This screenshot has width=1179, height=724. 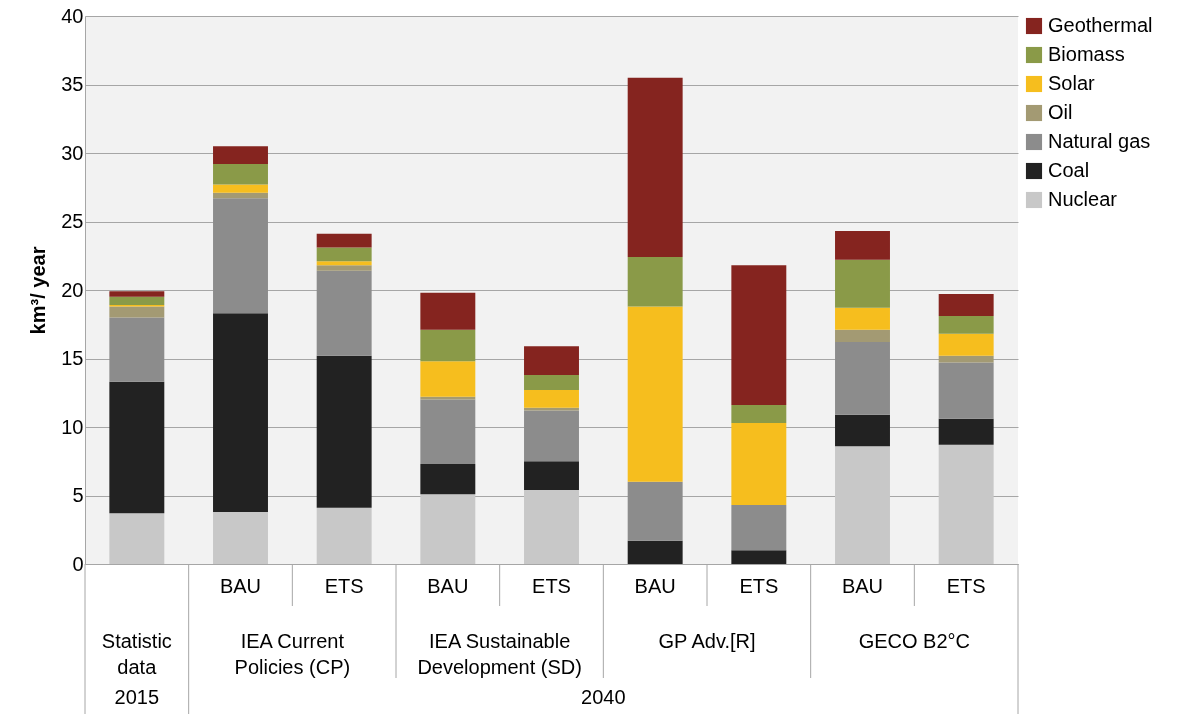 What do you see at coordinates (1100, 25) in the screenshot?
I see `legend-label: Geothermal` at bounding box center [1100, 25].